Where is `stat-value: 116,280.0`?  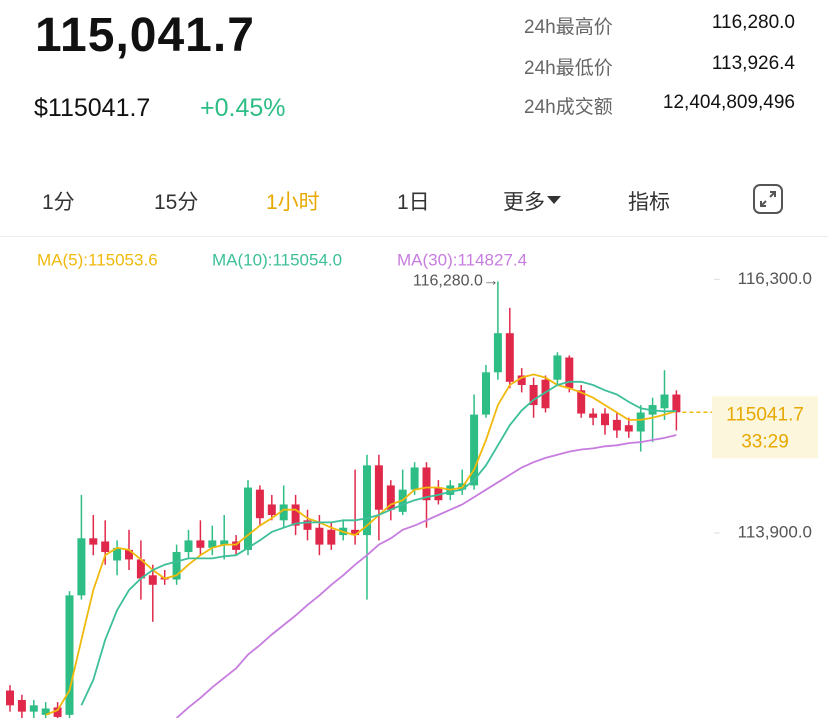 stat-value: 116,280.0 is located at coordinates (753, 22).